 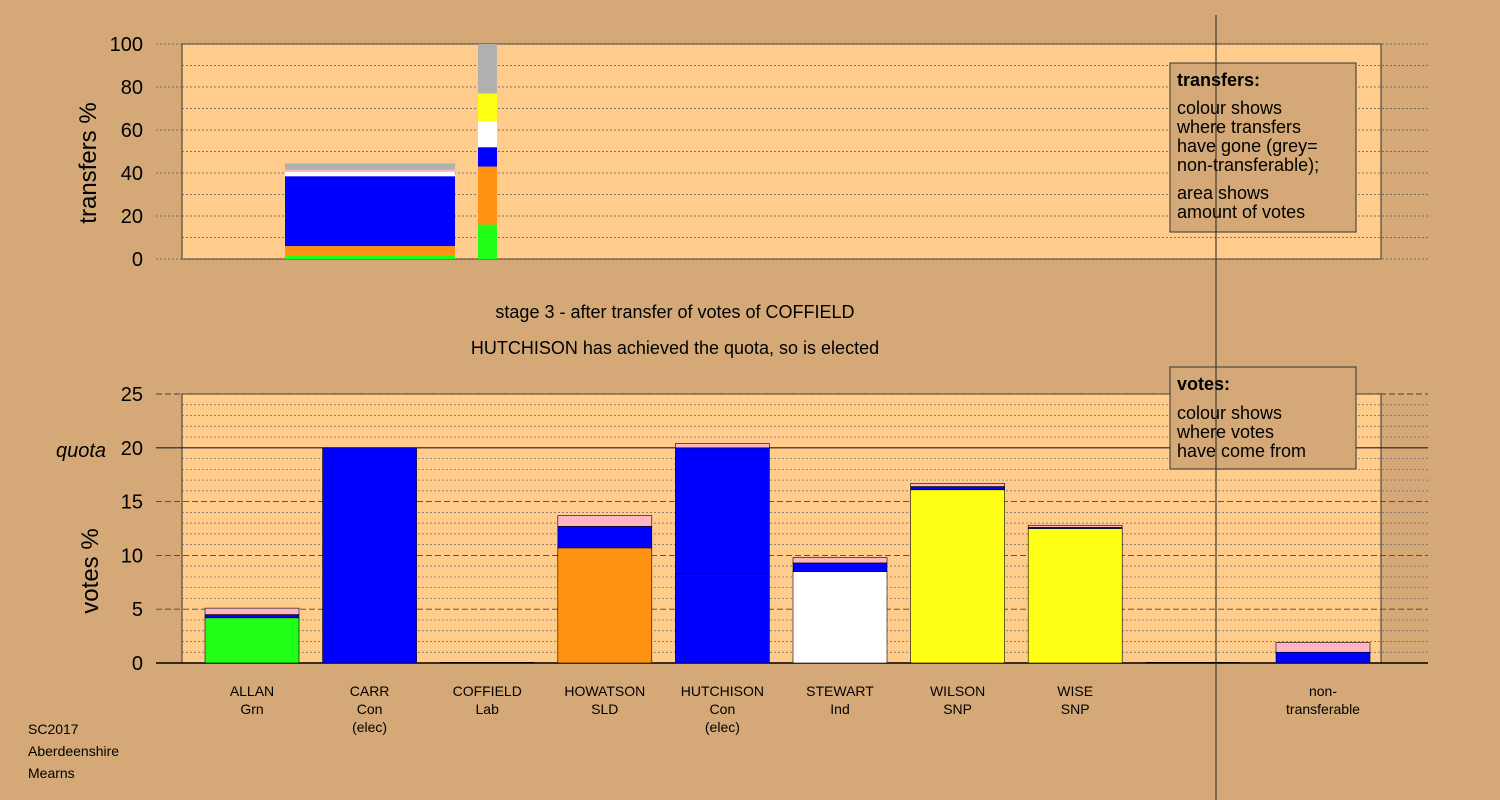 What do you see at coordinates (722, 691) in the screenshot?
I see `candidate-label: HUTCHISON` at bounding box center [722, 691].